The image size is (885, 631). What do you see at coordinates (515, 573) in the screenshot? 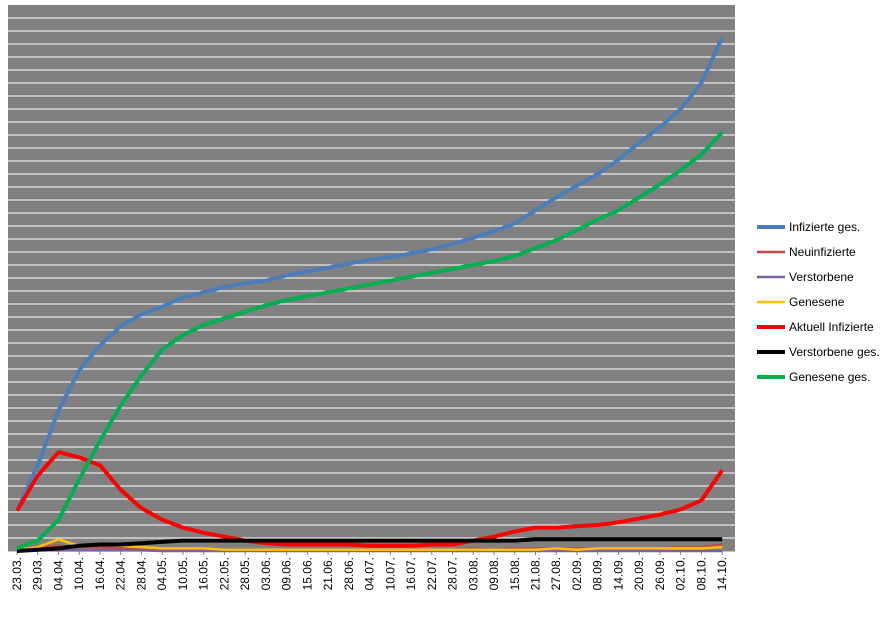
I see `x-tick-label: 15.08.` at bounding box center [515, 573].